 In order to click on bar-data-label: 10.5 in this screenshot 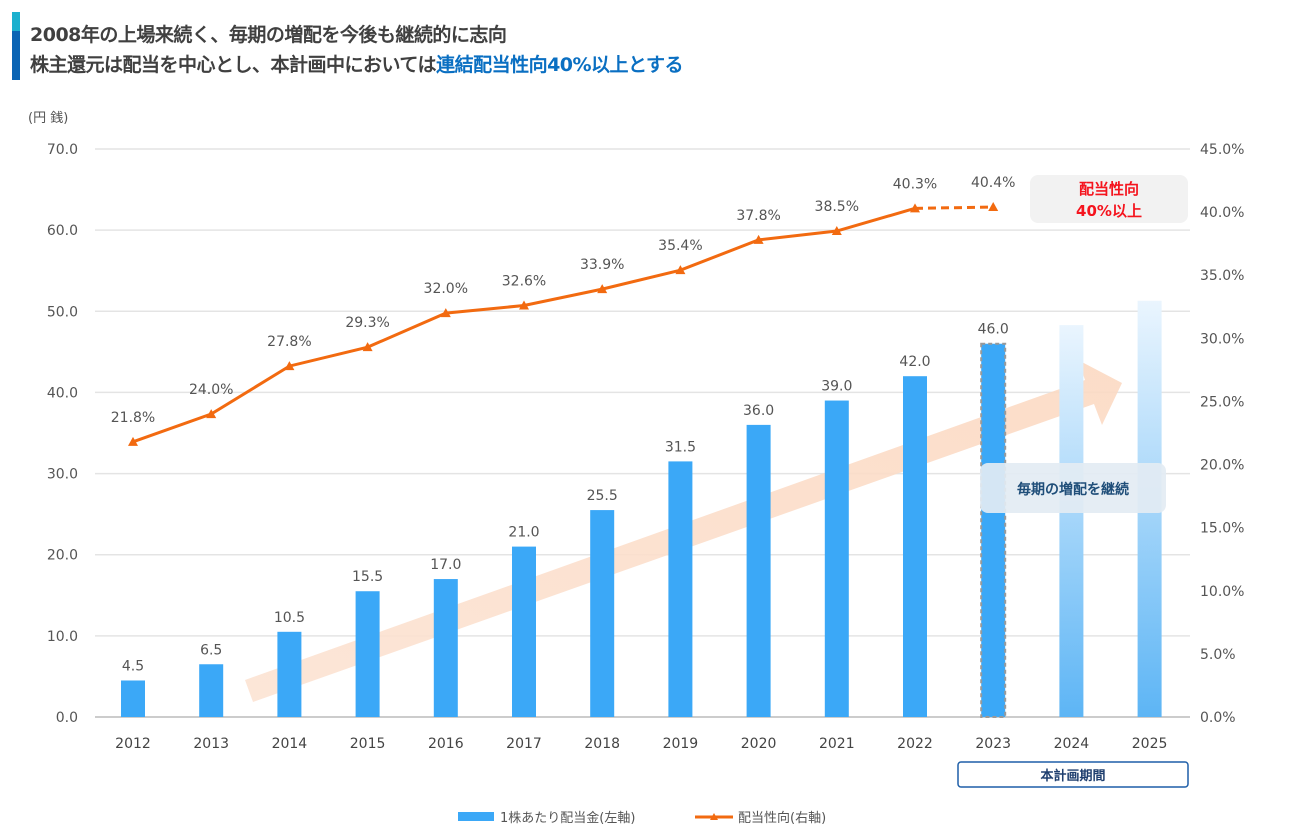, I will do `click(289, 618)`.